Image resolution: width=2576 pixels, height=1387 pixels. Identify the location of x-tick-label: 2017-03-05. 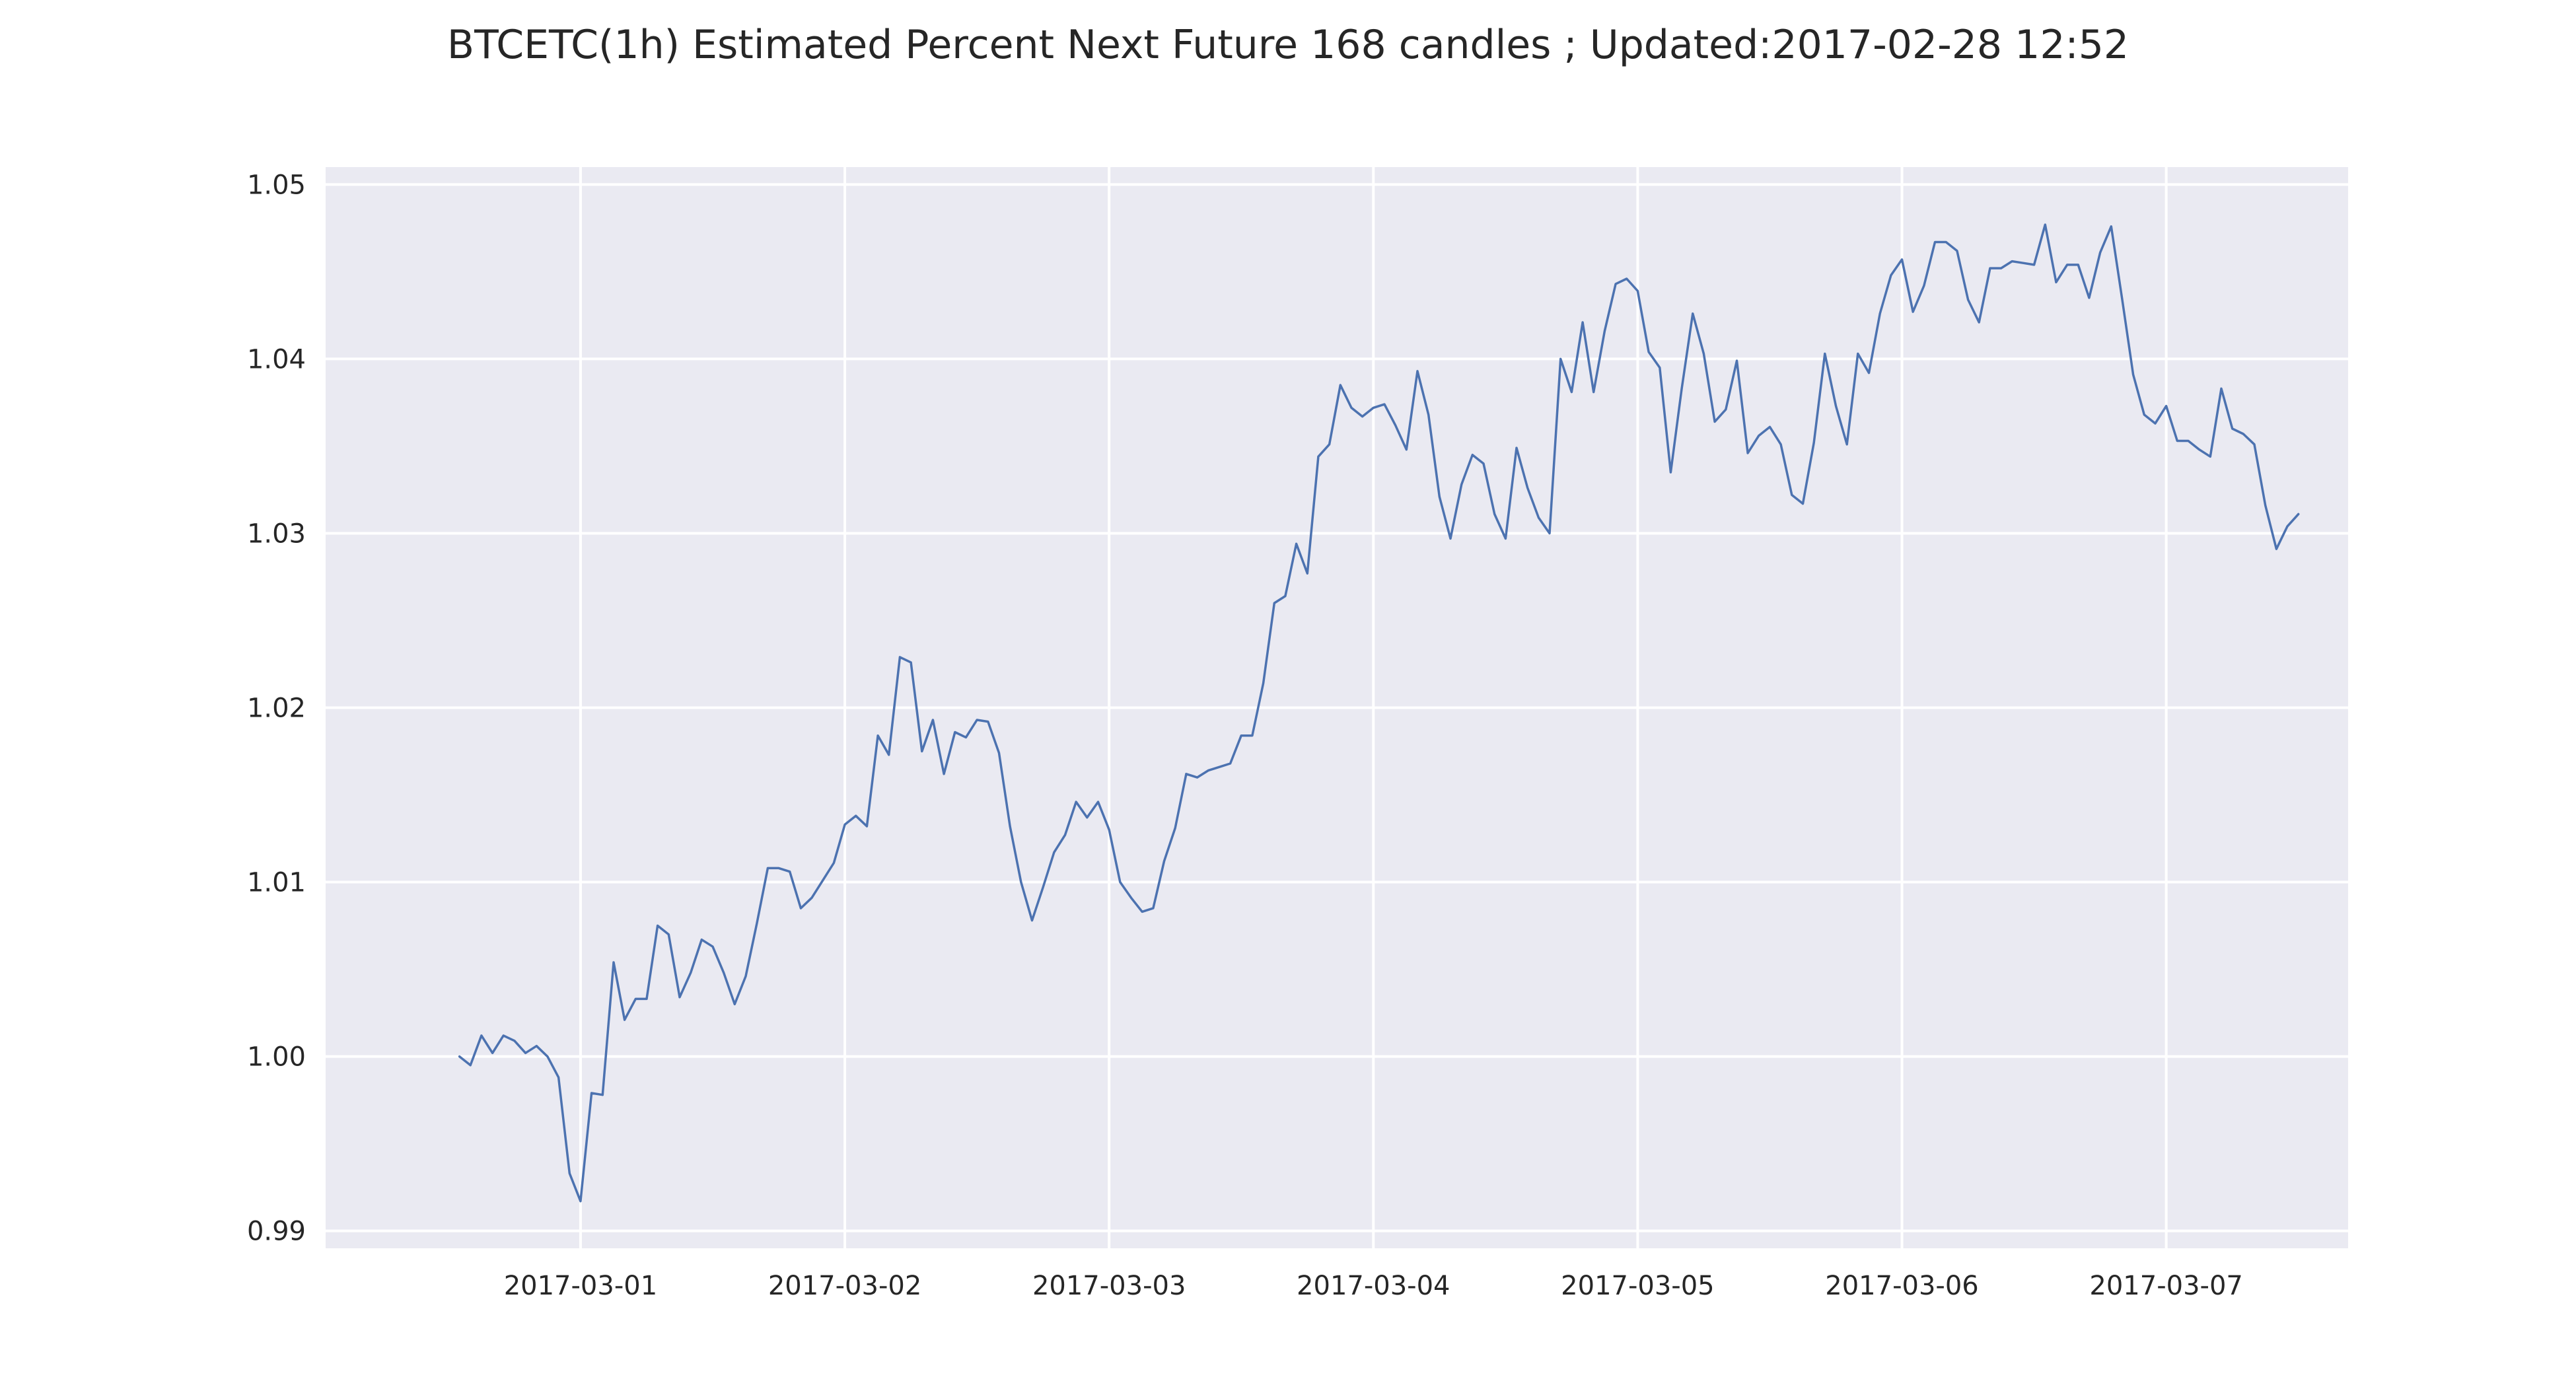
(1637, 1286).